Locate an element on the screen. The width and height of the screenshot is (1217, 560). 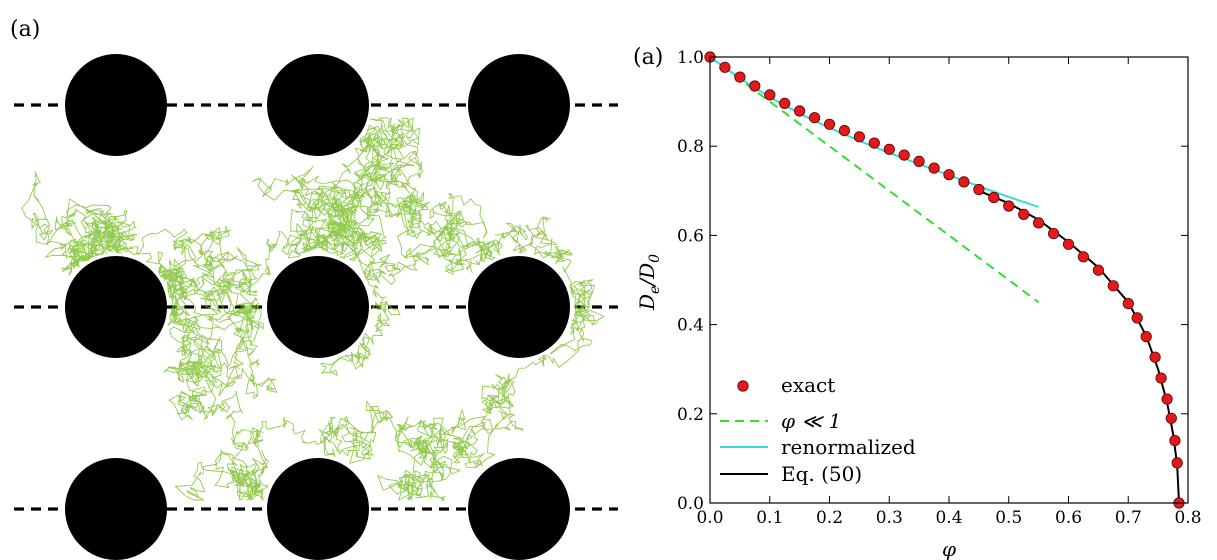
x-tick-label: 0.8 is located at coordinates (1187, 518).